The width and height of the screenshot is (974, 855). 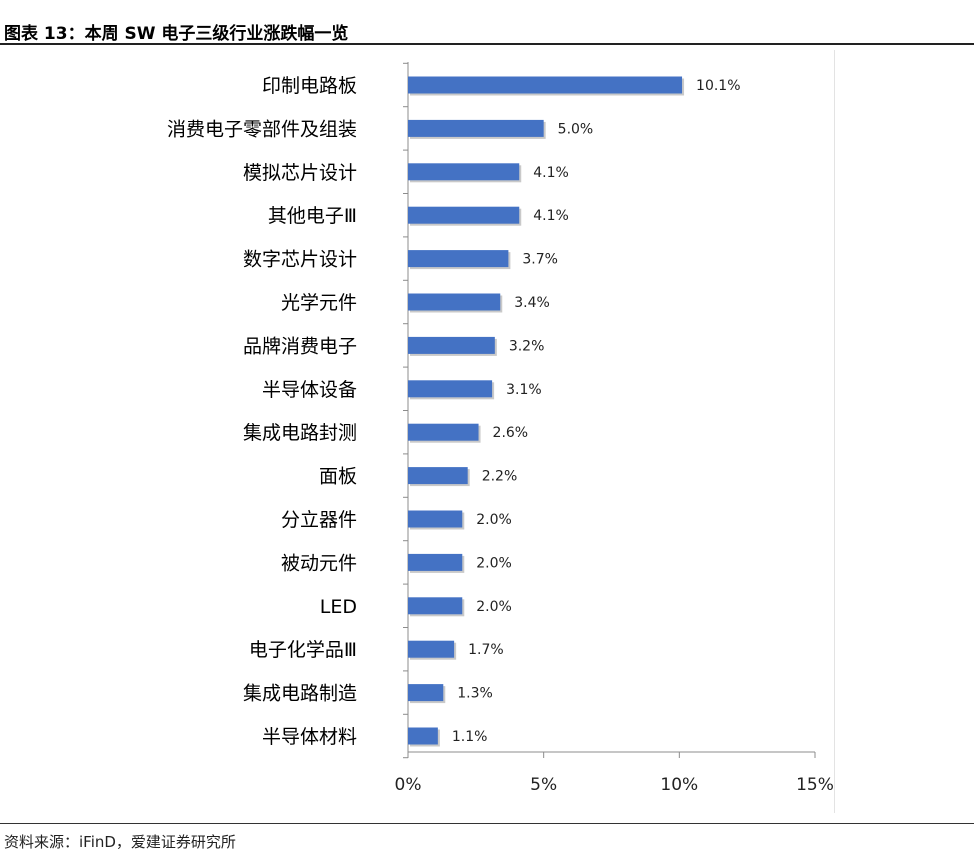 What do you see at coordinates (486, 650) in the screenshot?
I see `data-label: 1.7%` at bounding box center [486, 650].